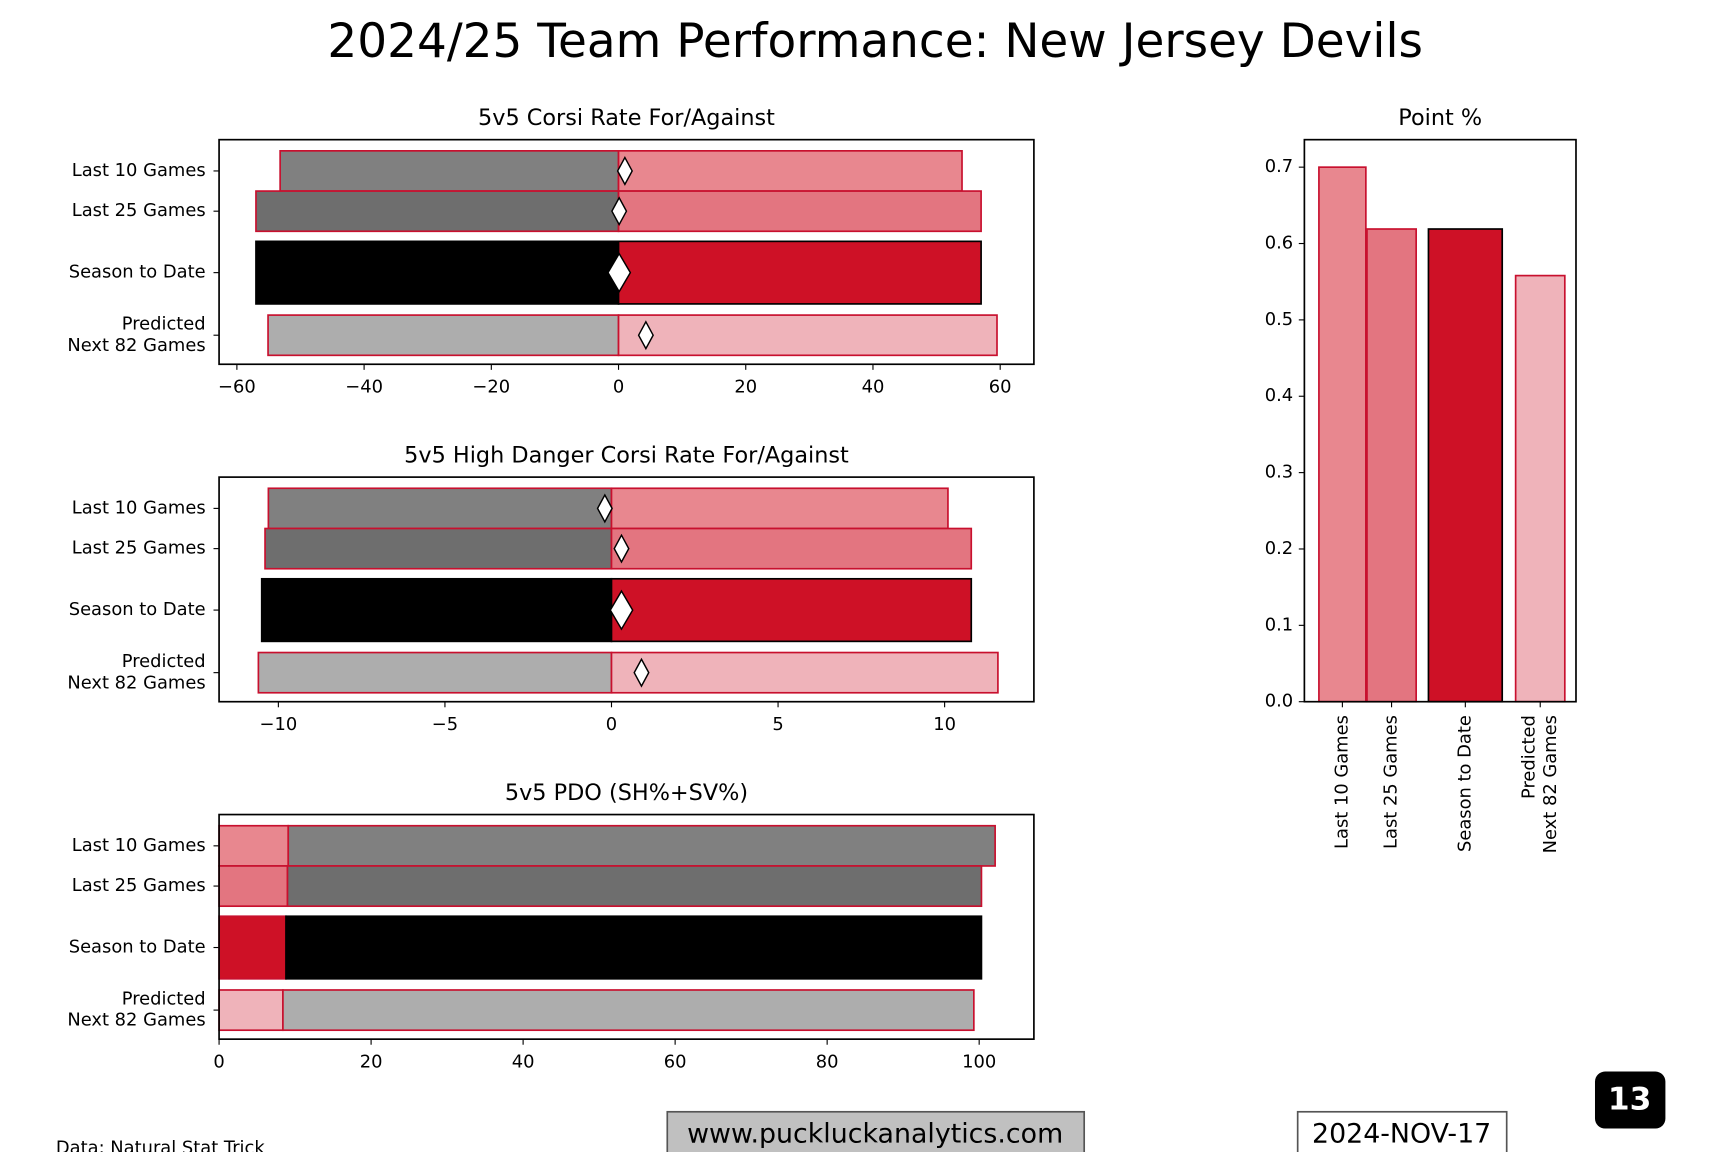 This screenshot has width=1728, height=1152. I want to click on chart-title: 5v5 PDO (SH%+SV%), so click(626, 793).